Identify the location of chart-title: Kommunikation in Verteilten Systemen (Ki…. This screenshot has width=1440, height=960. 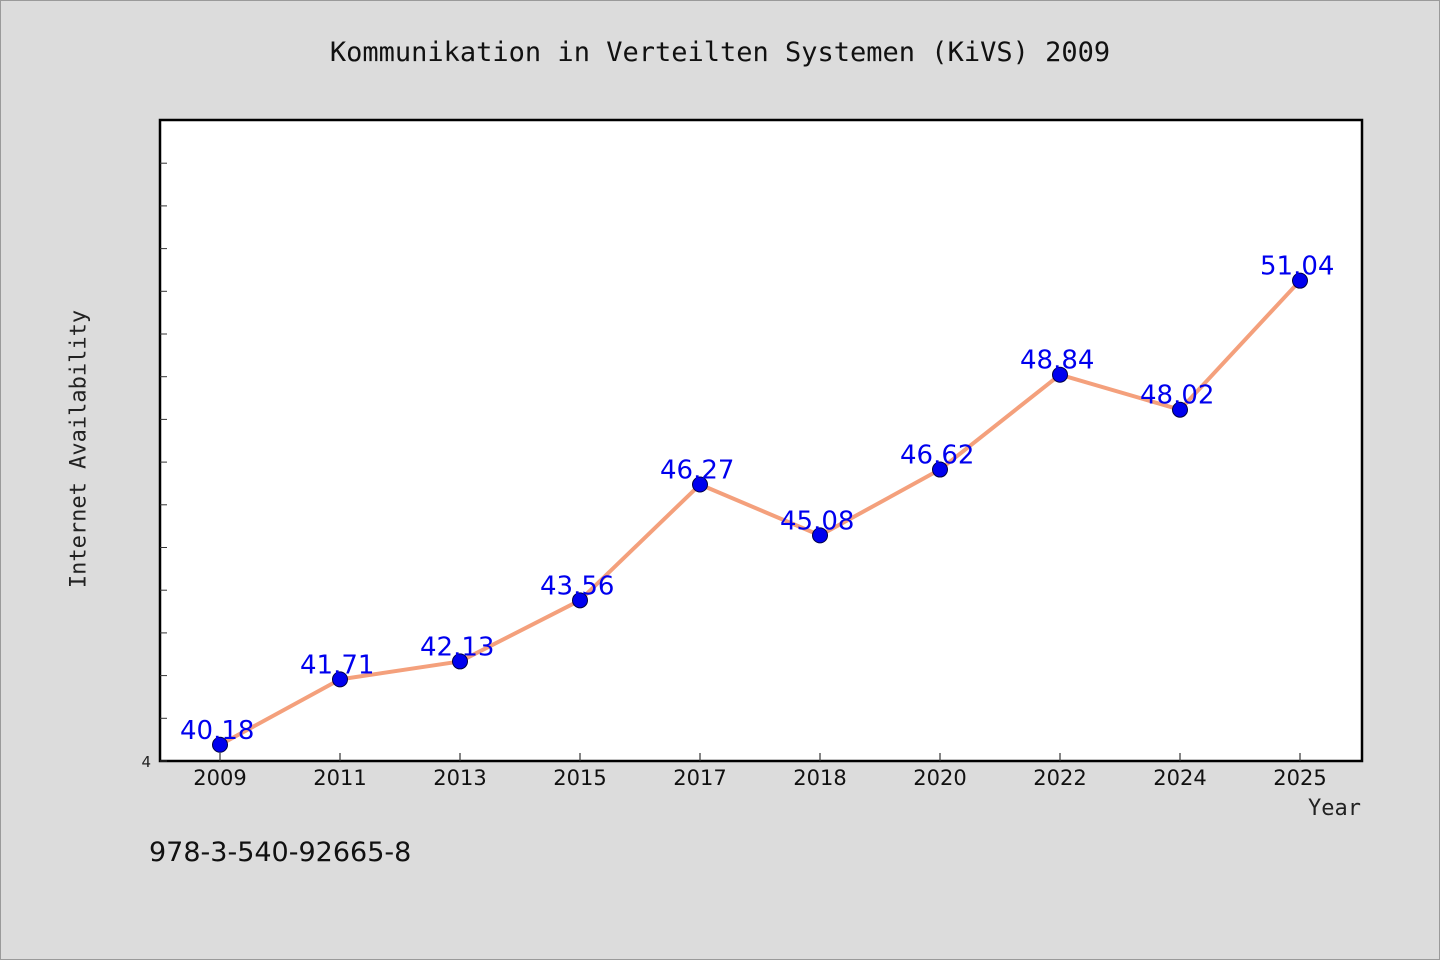
(720, 52).